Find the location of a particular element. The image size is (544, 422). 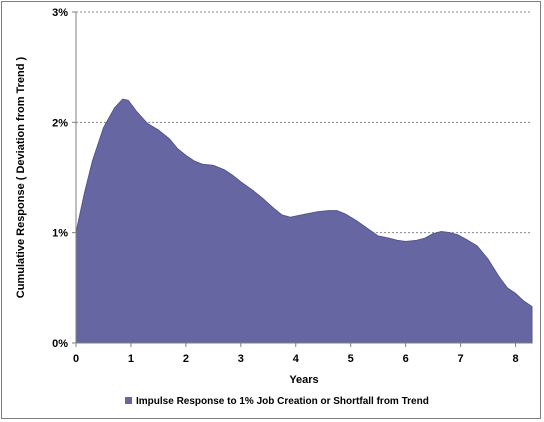

y-tick-labels: 0% 1% 2% 3% is located at coordinates (60, 178).